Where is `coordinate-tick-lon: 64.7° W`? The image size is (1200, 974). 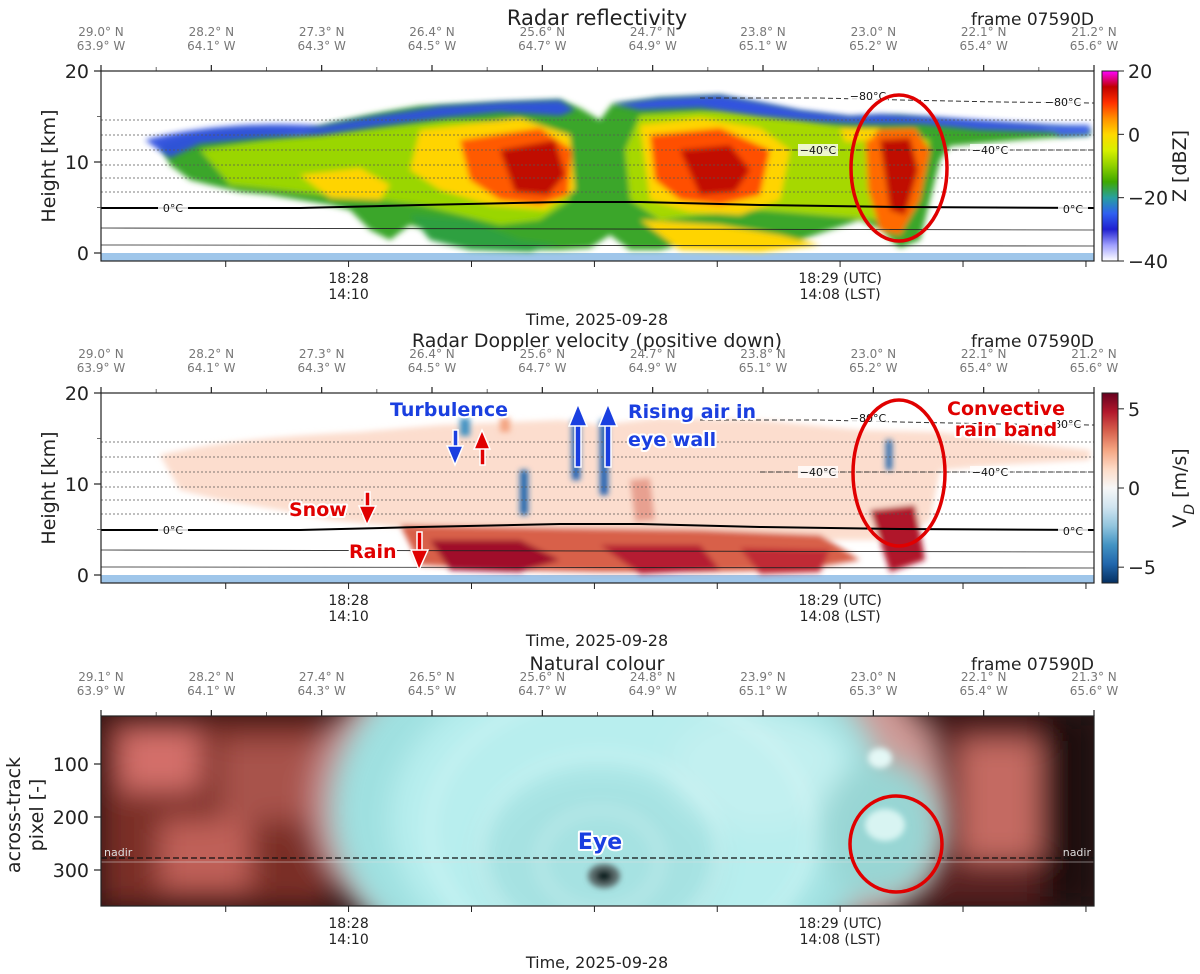 coordinate-tick-lon: 64.7° W is located at coordinates (542, 368).